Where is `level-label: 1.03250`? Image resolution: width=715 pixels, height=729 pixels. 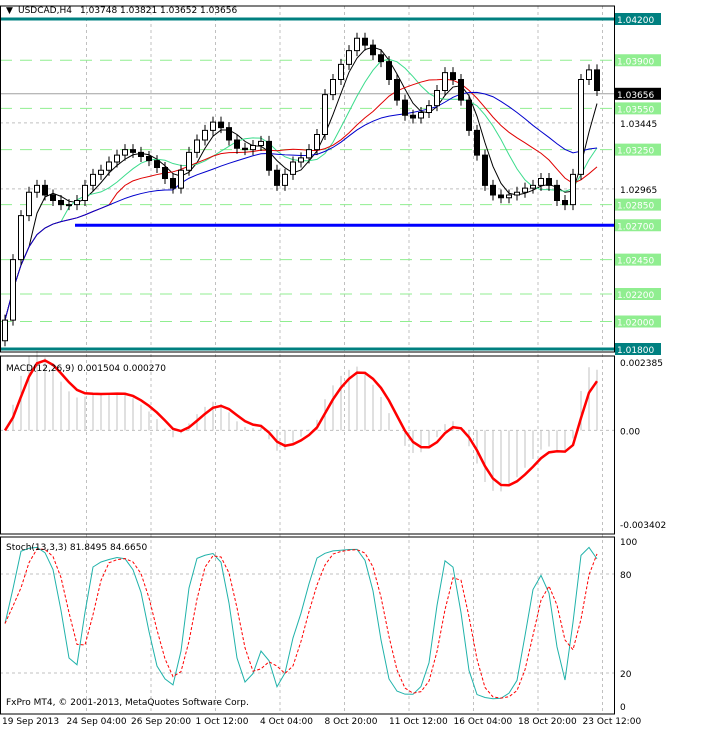 level-label: 1.03250 is located at coordinates (635, 152).